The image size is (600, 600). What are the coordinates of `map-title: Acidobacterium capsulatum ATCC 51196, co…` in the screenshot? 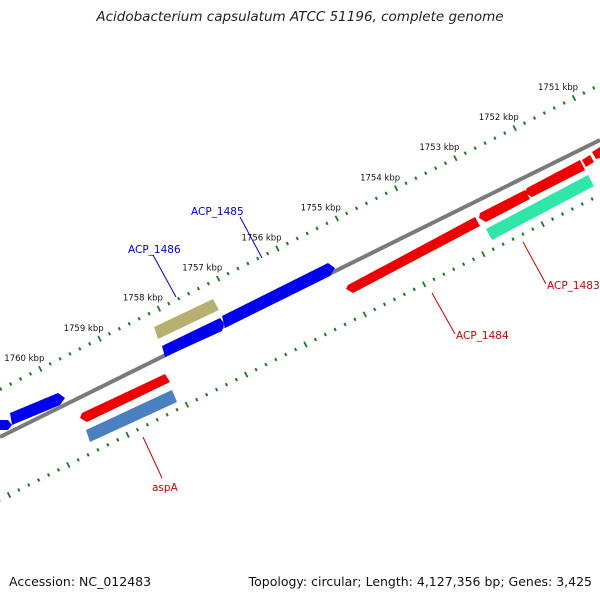 It's located at (300, 17).